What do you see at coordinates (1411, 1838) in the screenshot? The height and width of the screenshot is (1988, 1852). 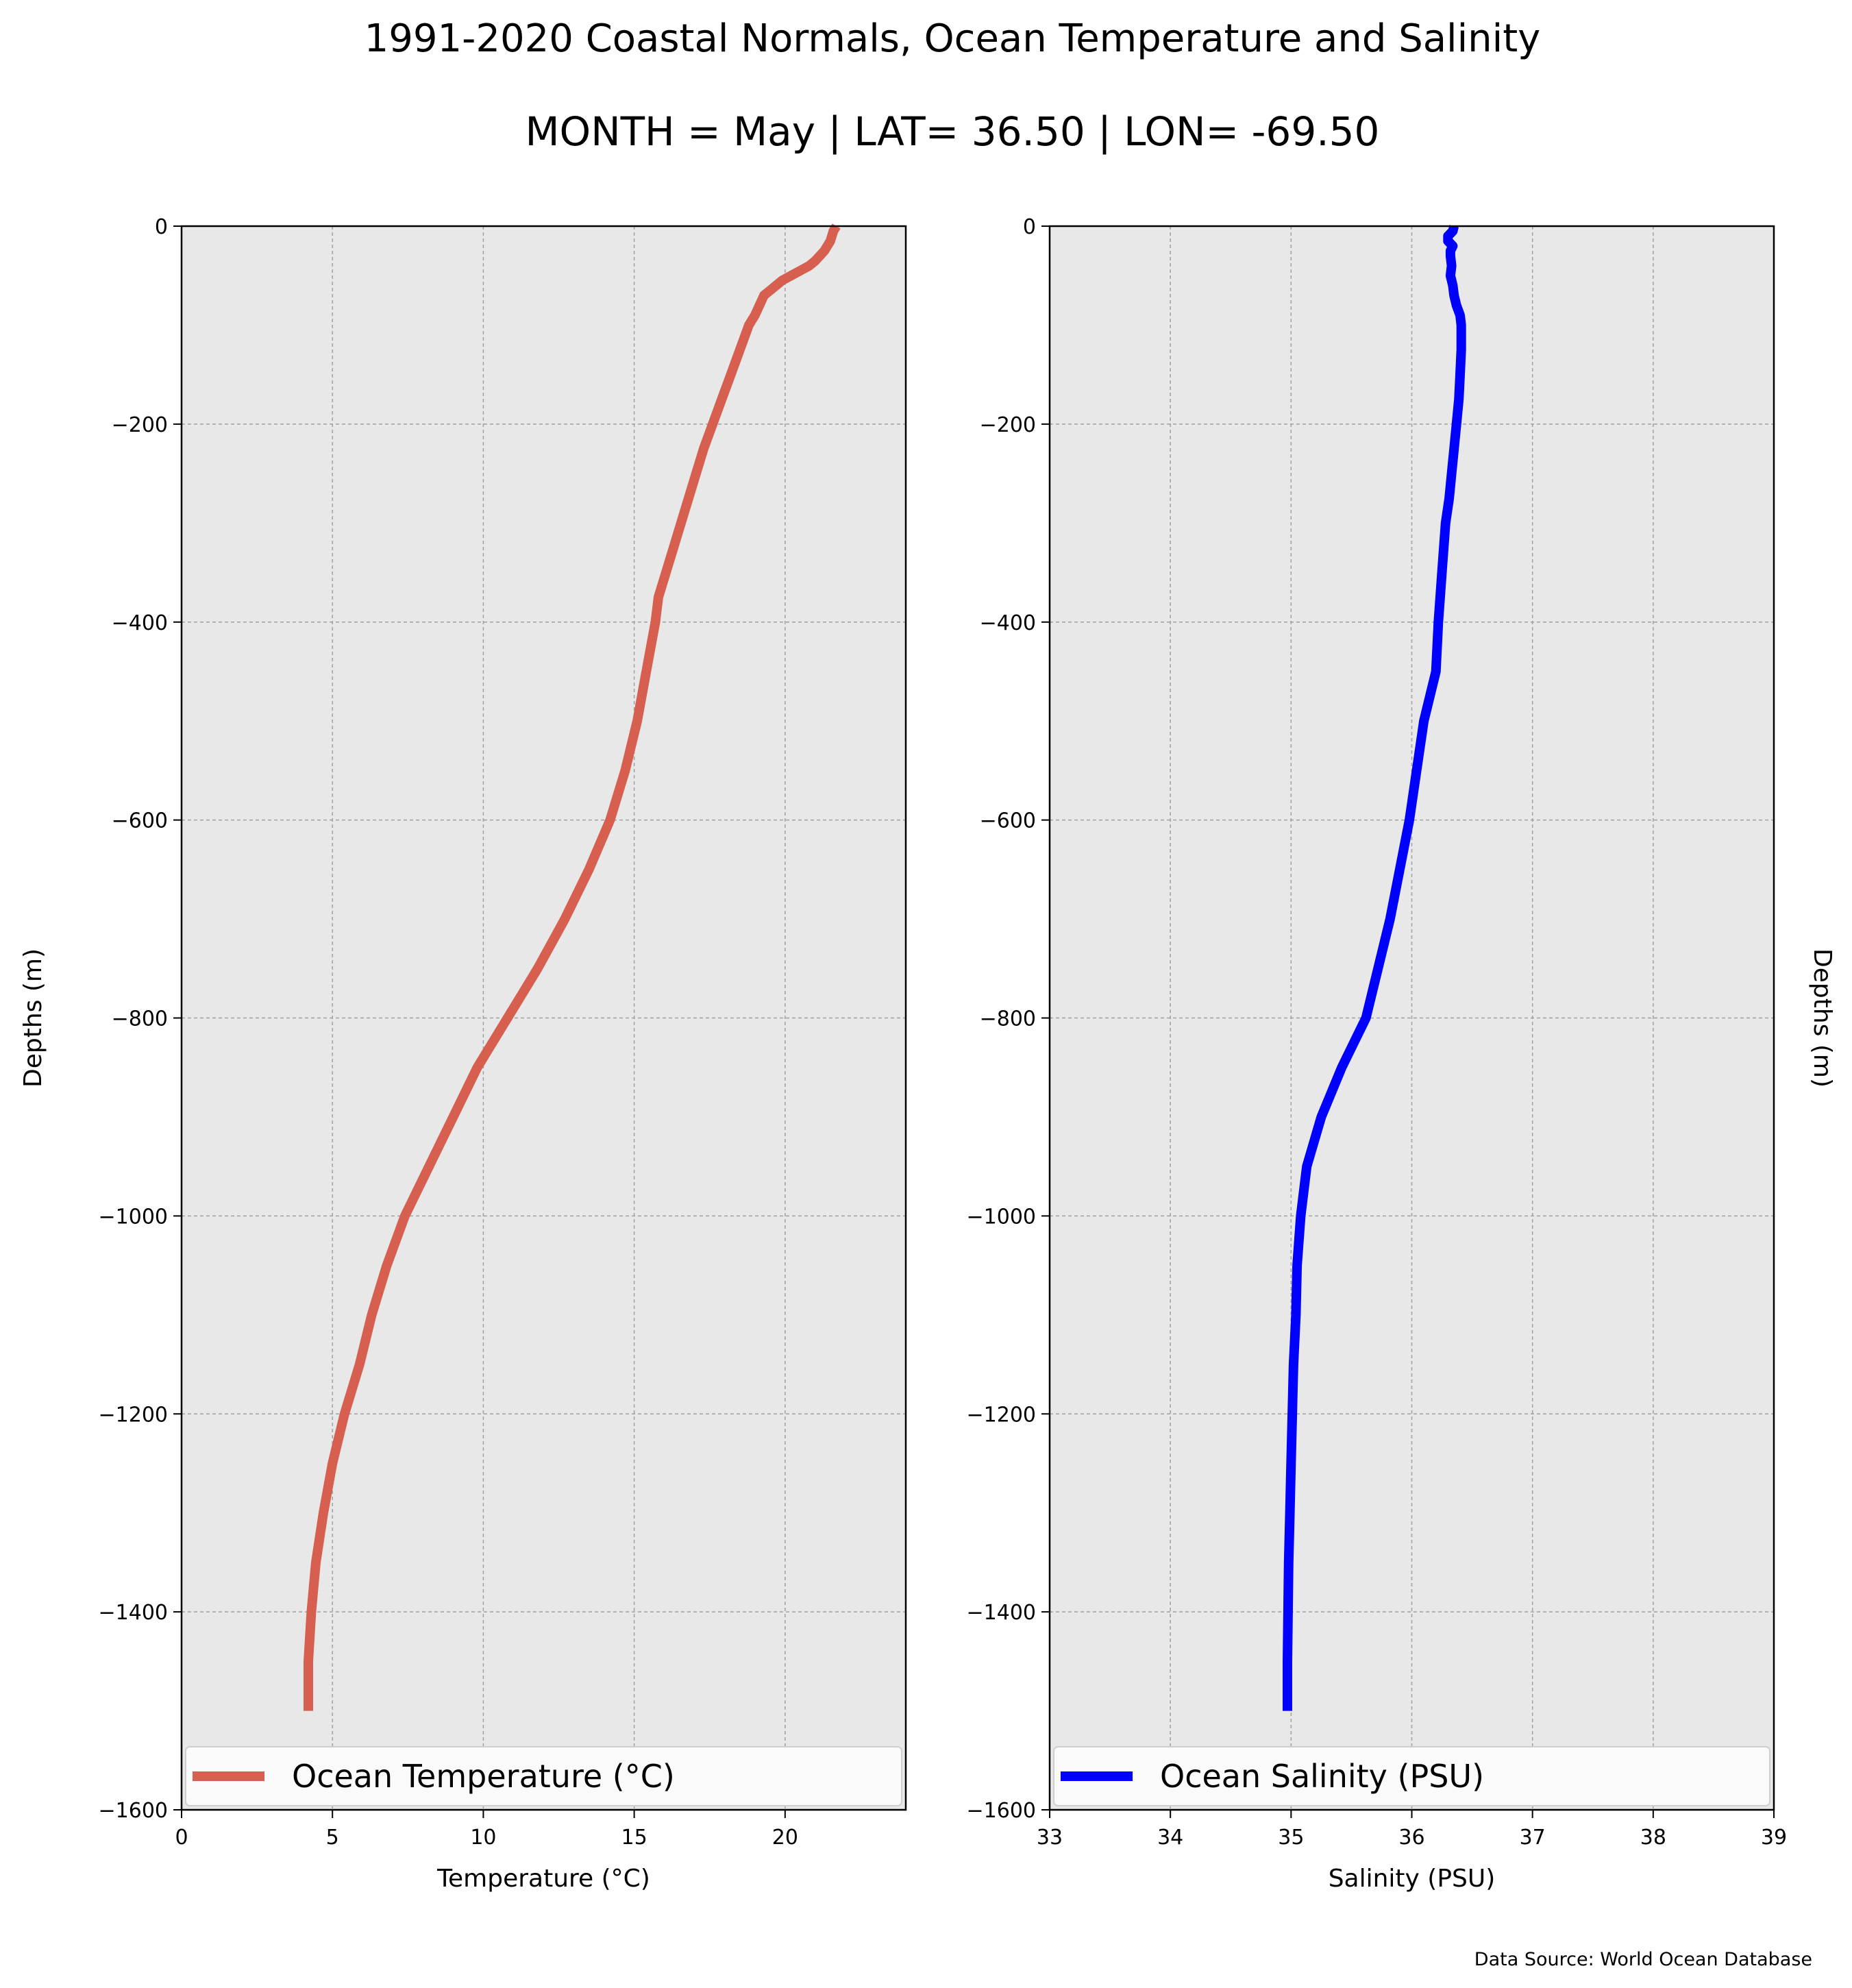 I see `sal-x-tick-label: 36` at bounding box center [1411, 1838].